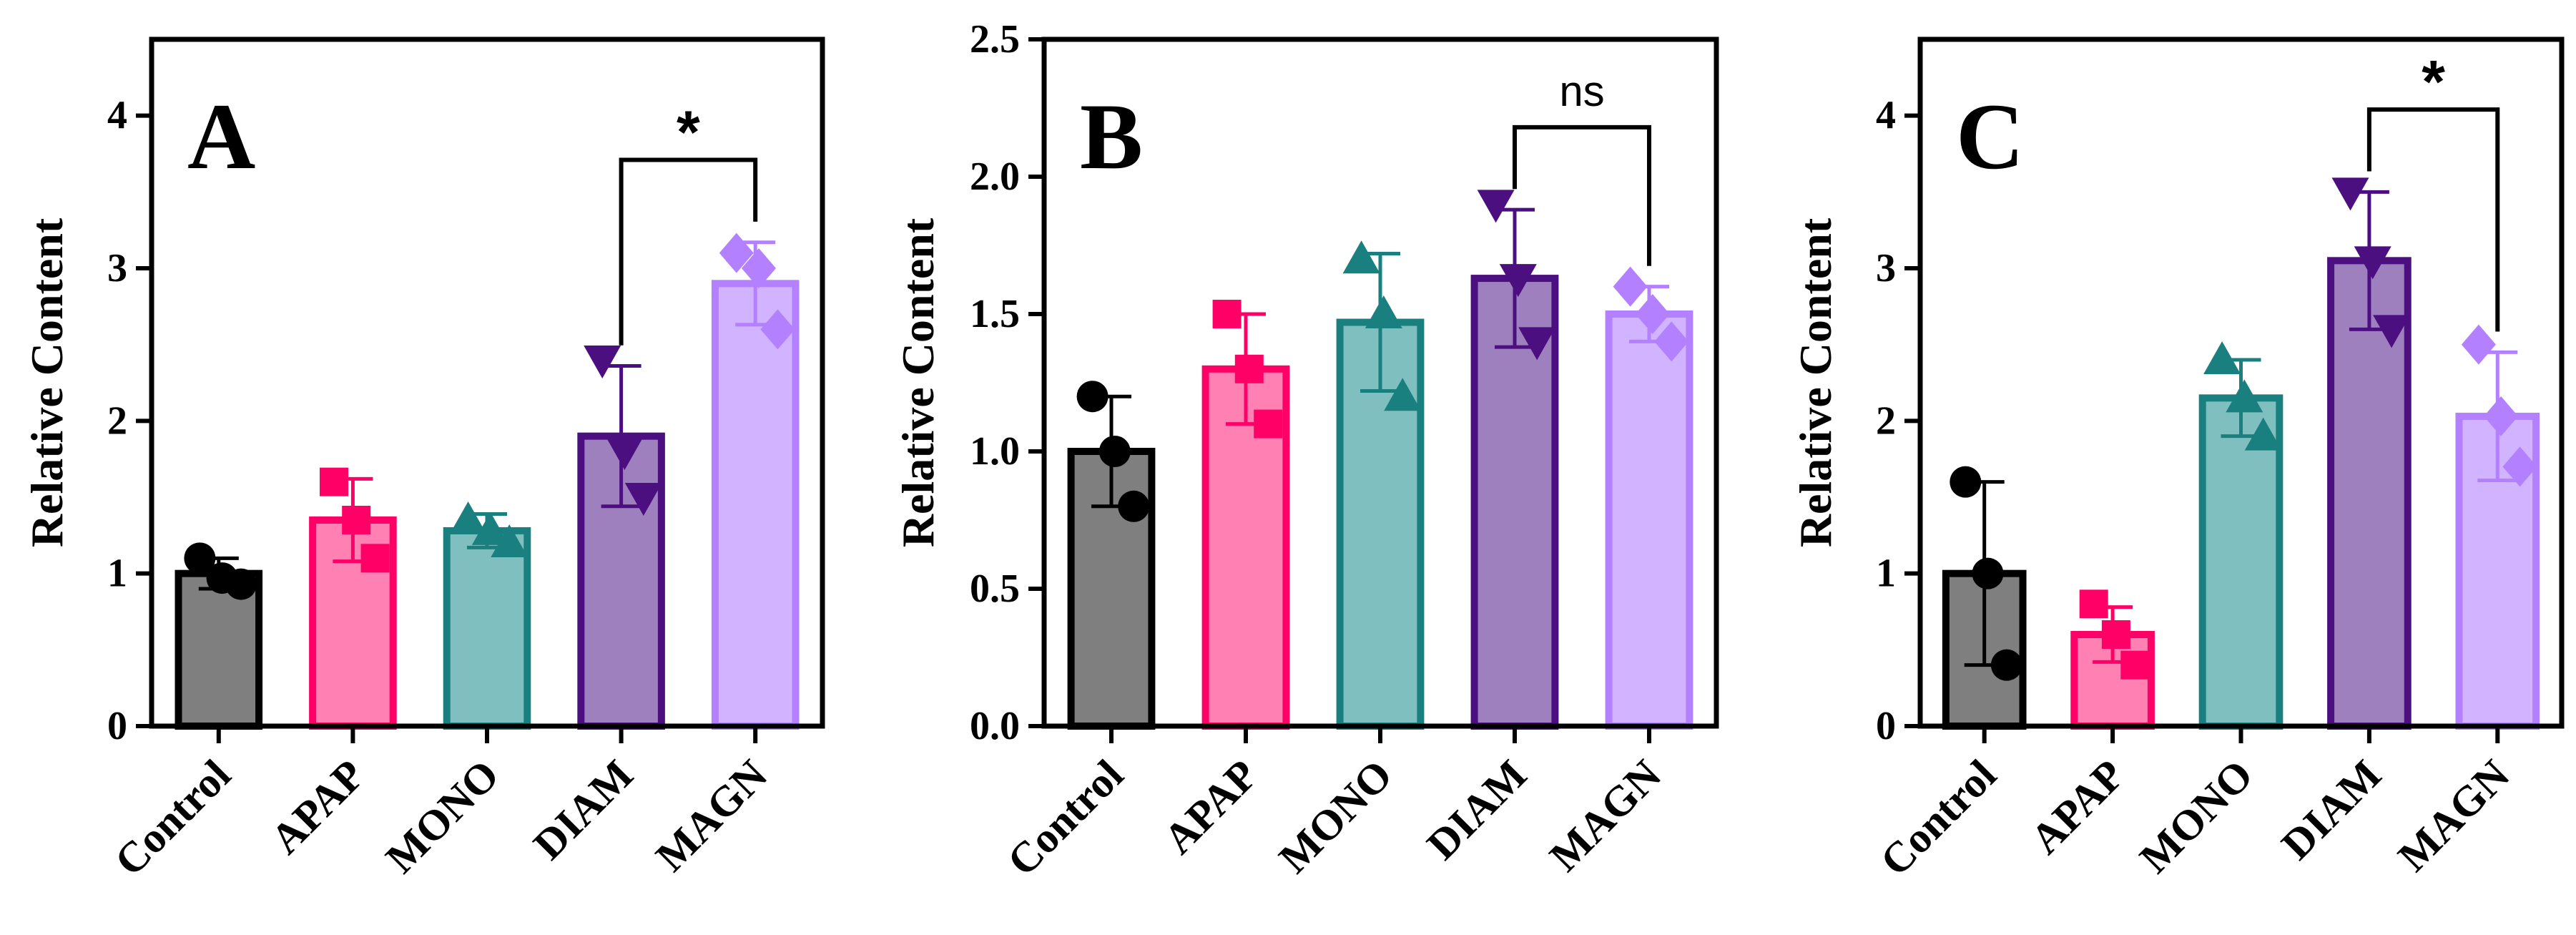  I want to click on y-tick-label: 1.0, so click(995, 451).